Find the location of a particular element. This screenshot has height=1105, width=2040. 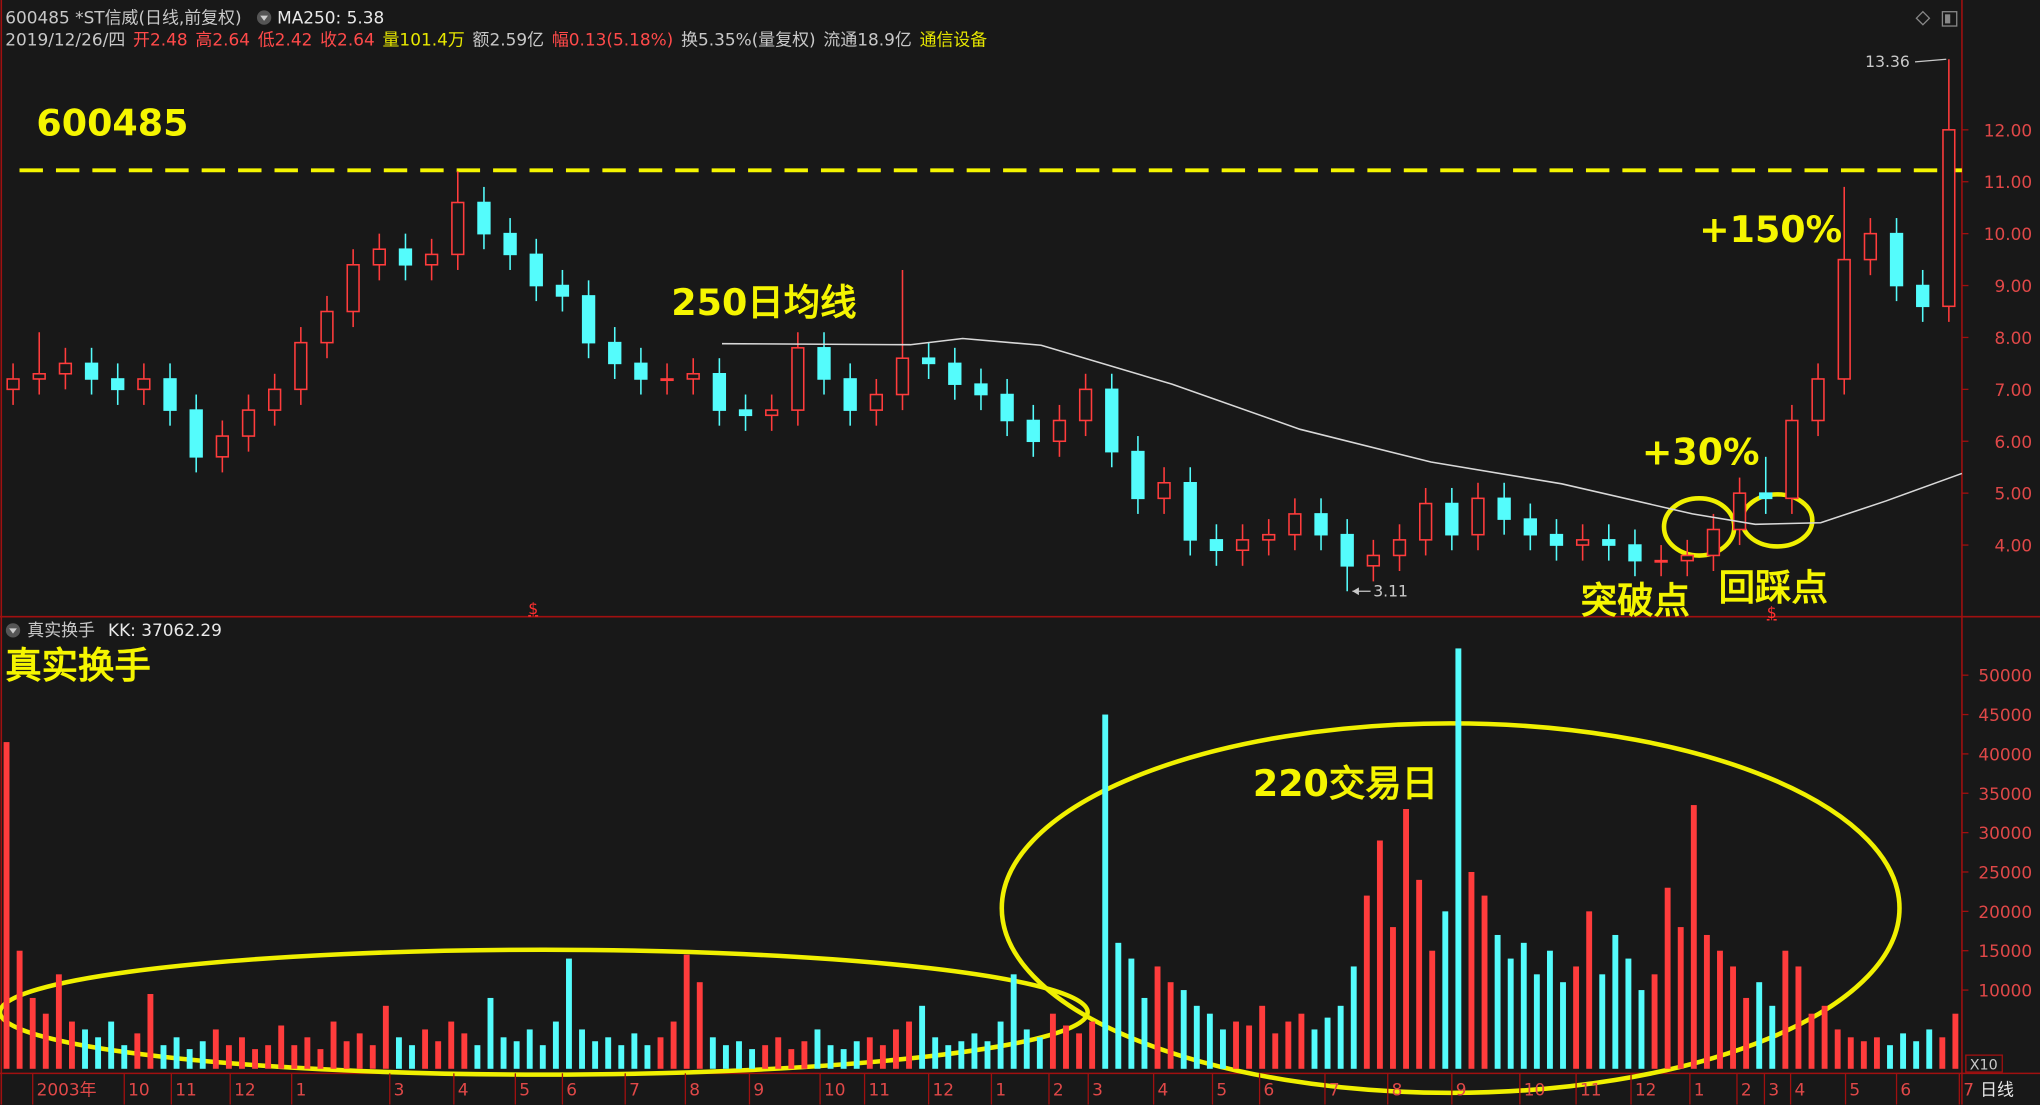

x-tick-label: 9 is located at coordinates (758, 1089).